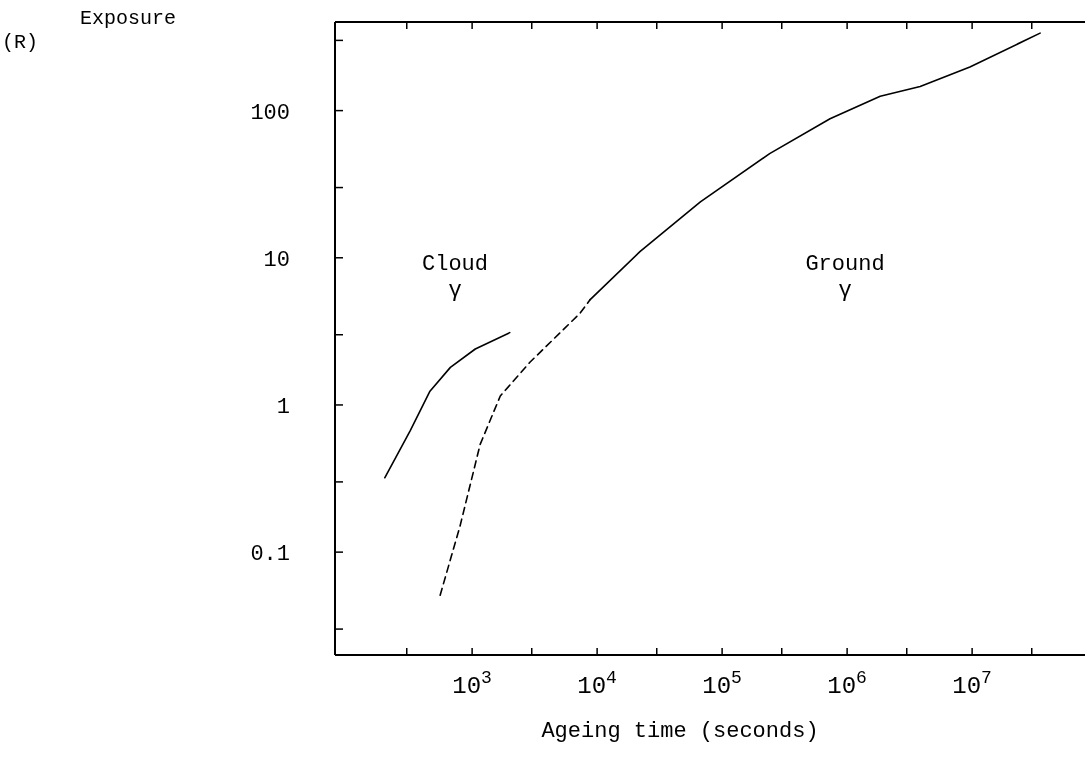 The height and width of the screenshot is (757, 1089). I want to click on x-tick-label: 10$^{7}$, so click(972, 684).